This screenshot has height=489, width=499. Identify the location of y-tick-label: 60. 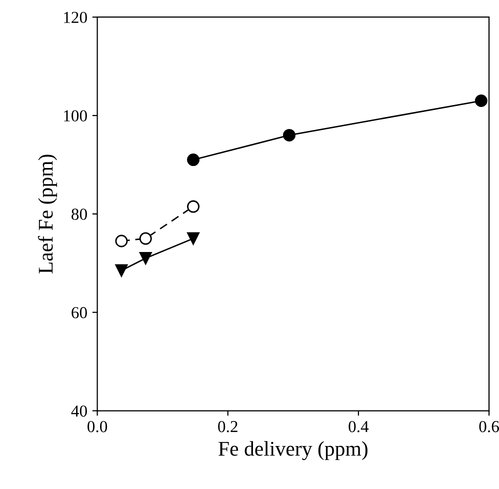
(79, 312).